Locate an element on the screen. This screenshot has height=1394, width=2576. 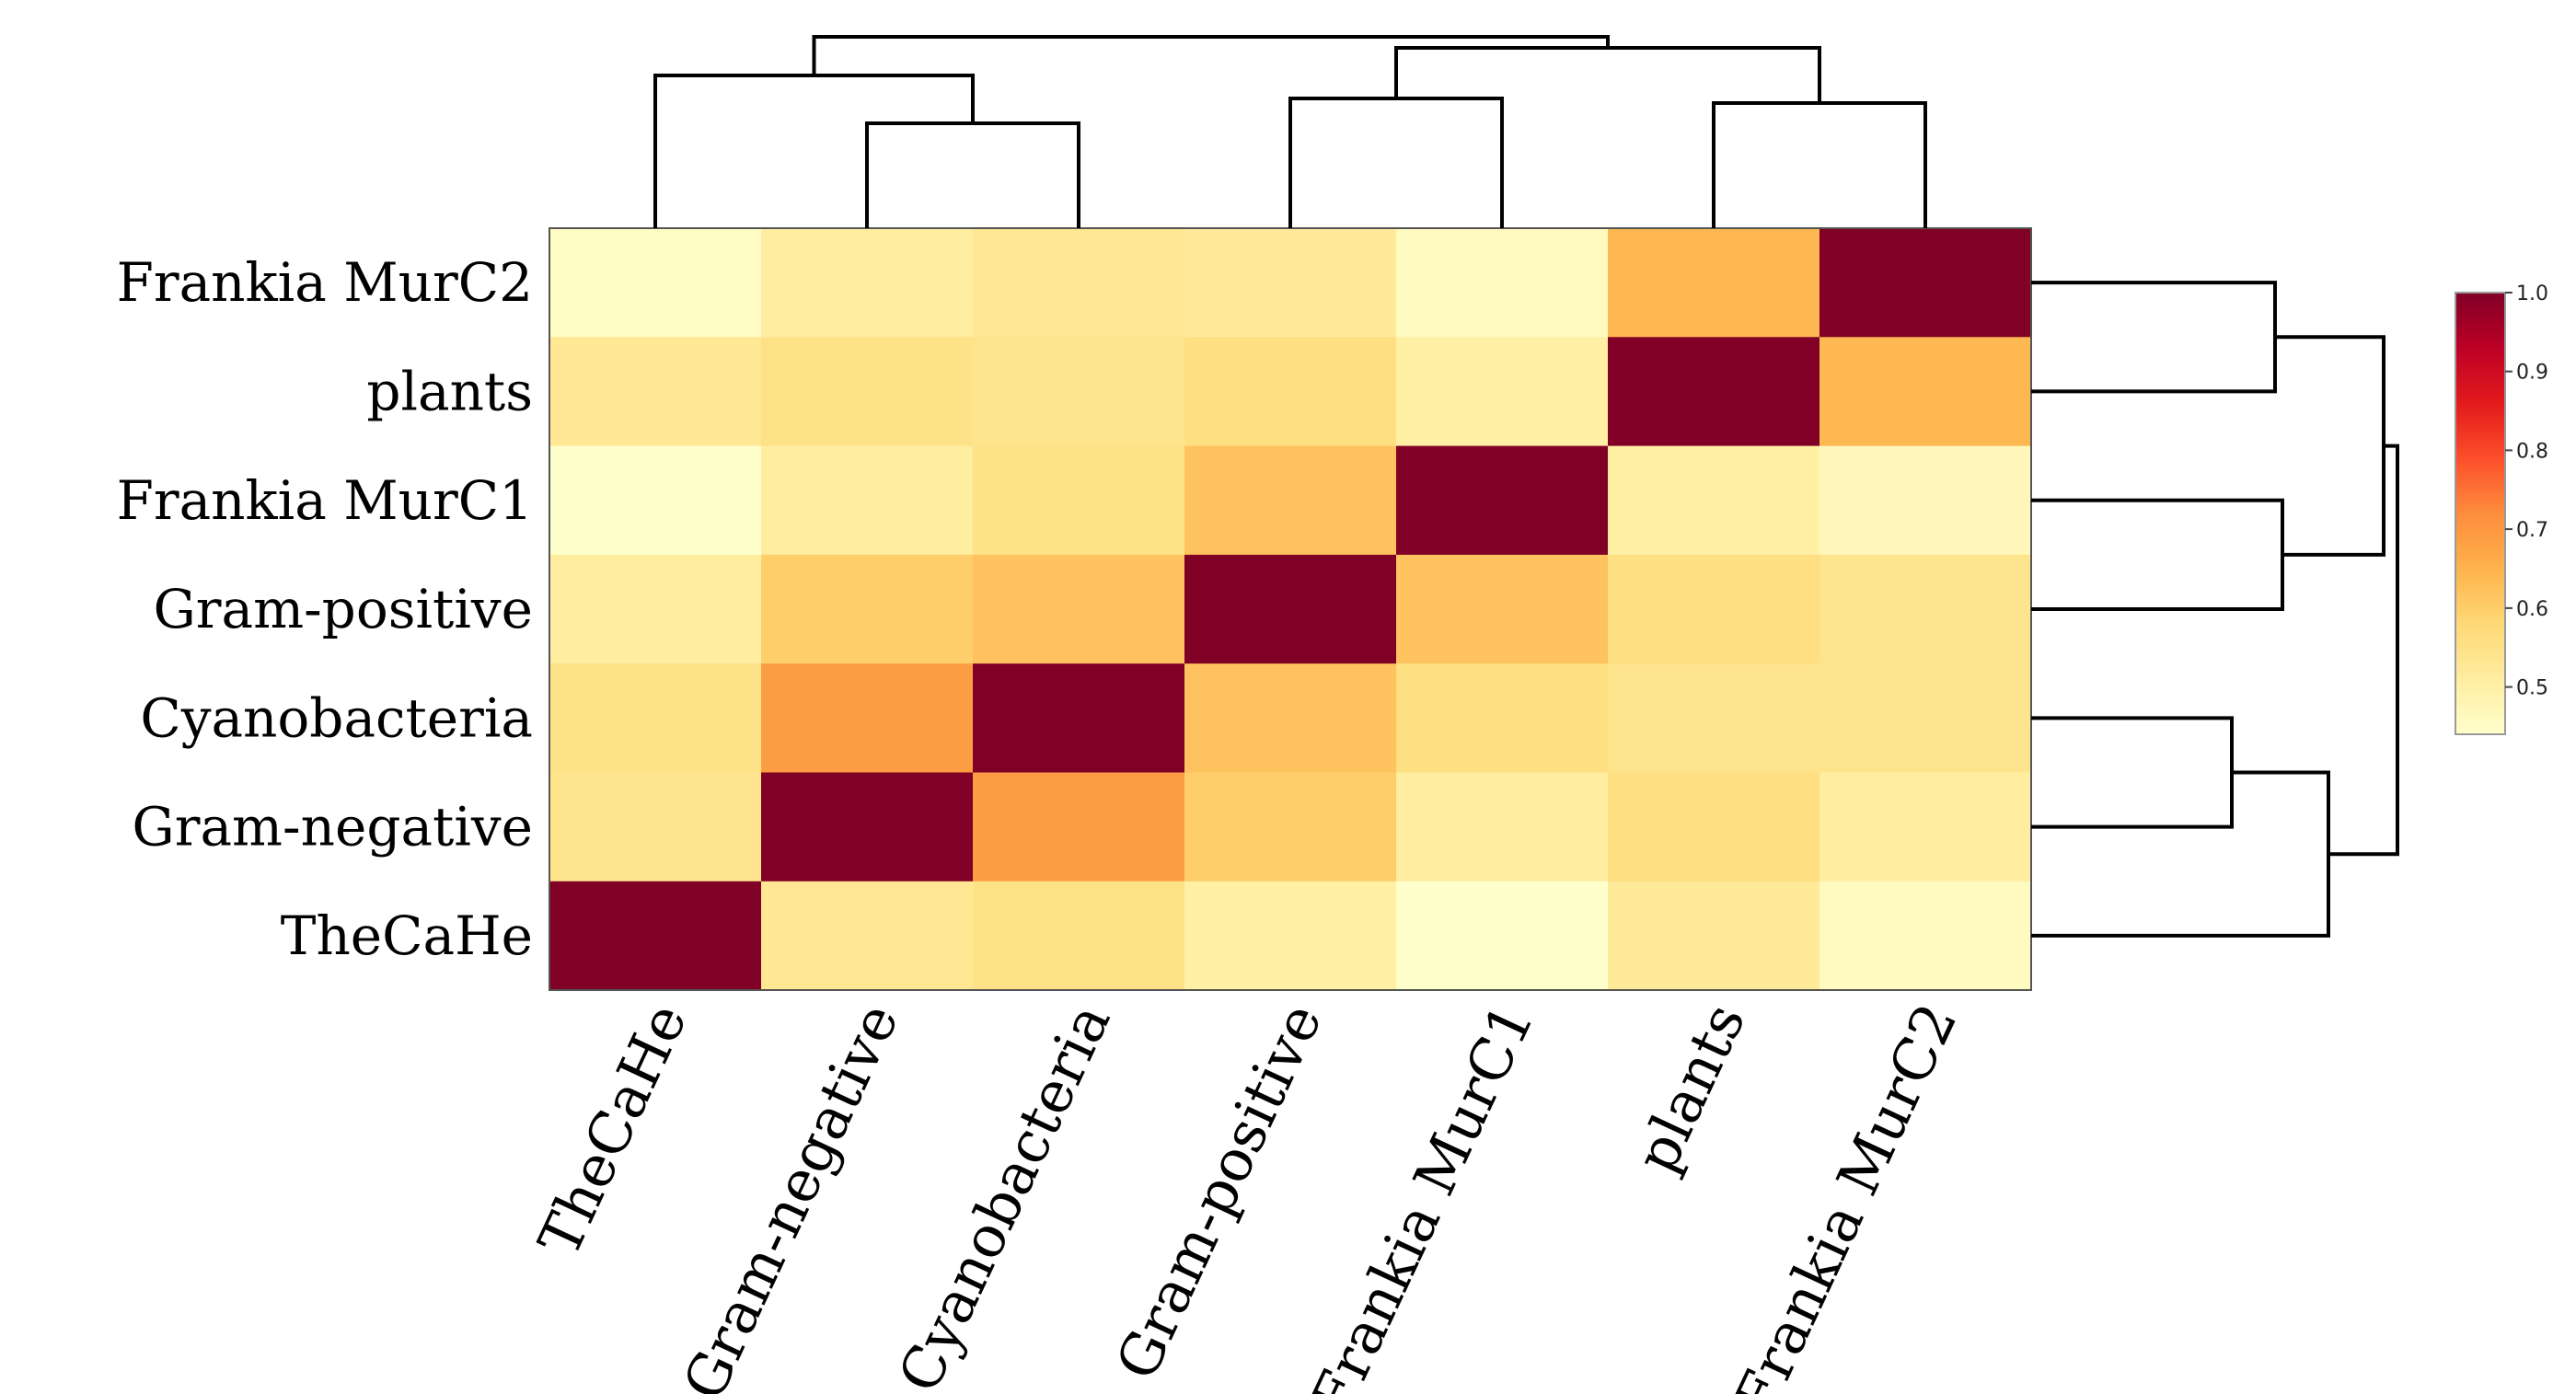
row-label: TheCaHe is located at coordinates (407, 935).